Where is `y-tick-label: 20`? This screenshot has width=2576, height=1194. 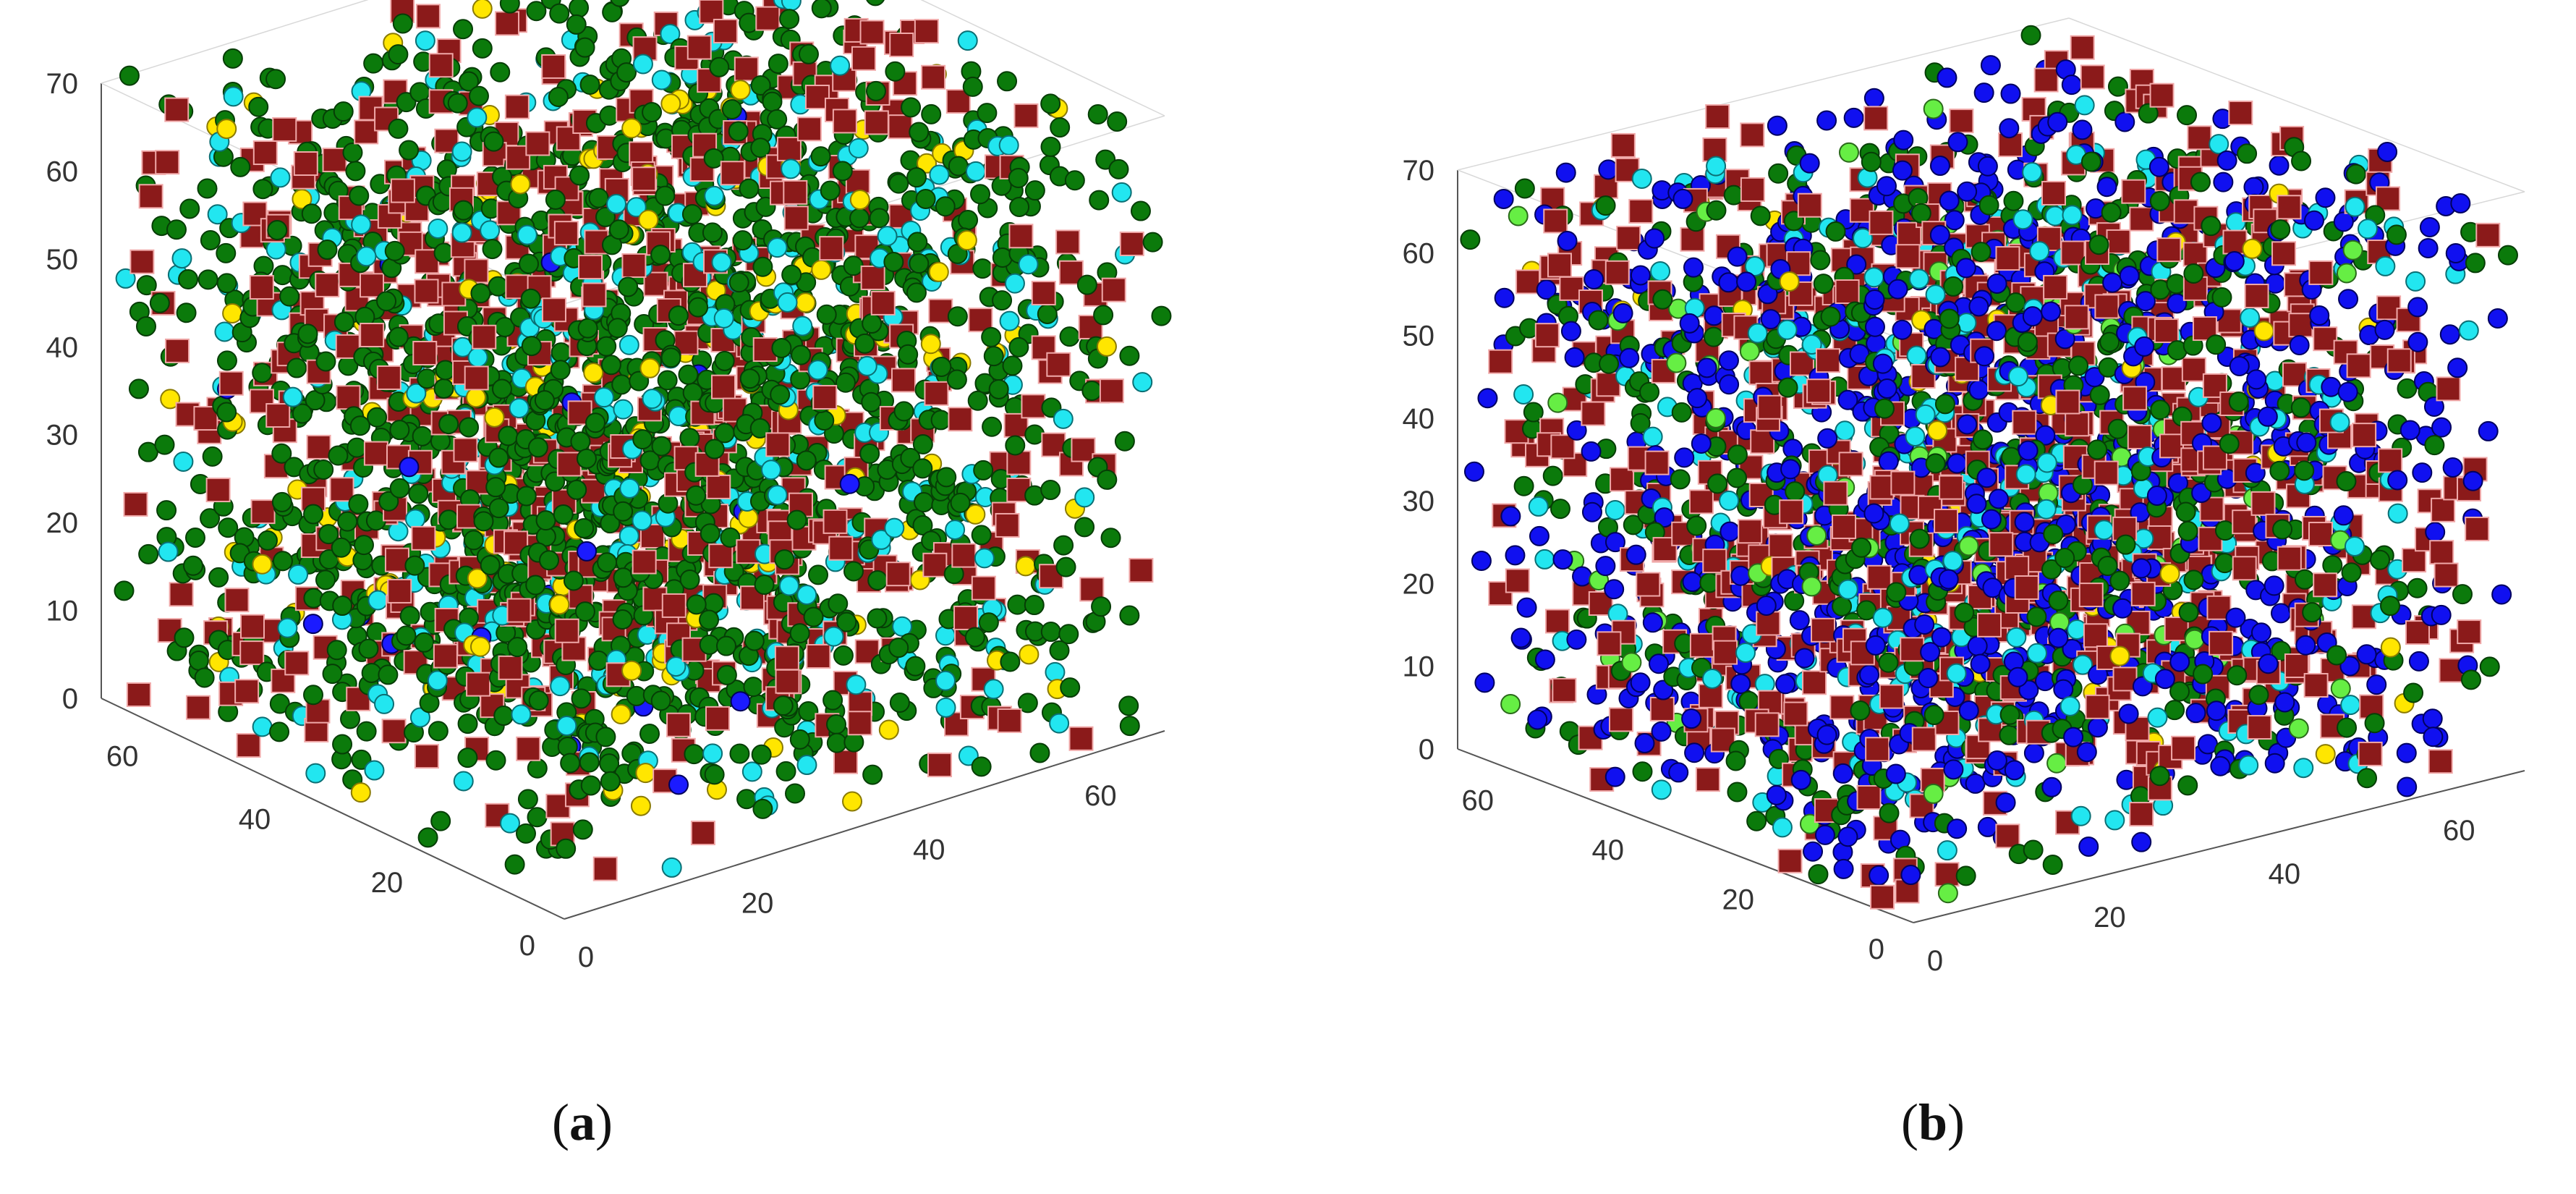
y-tick-label: 20 is located at coordinates (387, 883).